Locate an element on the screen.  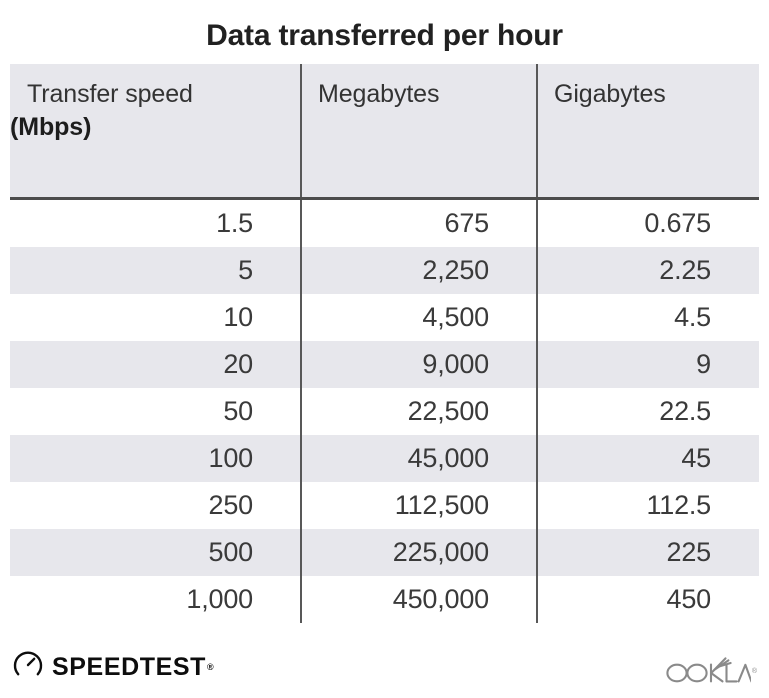
cell-transfer-speed: 100 is located at coordinates (155, 458).